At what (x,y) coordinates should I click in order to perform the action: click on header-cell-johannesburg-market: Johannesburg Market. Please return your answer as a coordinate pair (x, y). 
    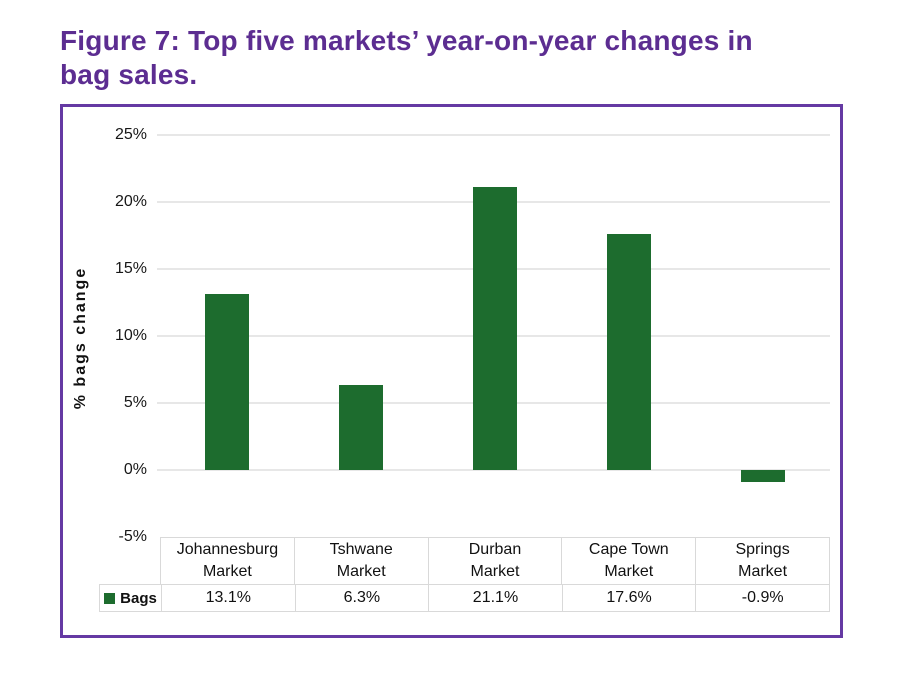
    Looking at the image, I should click on (227, 560).